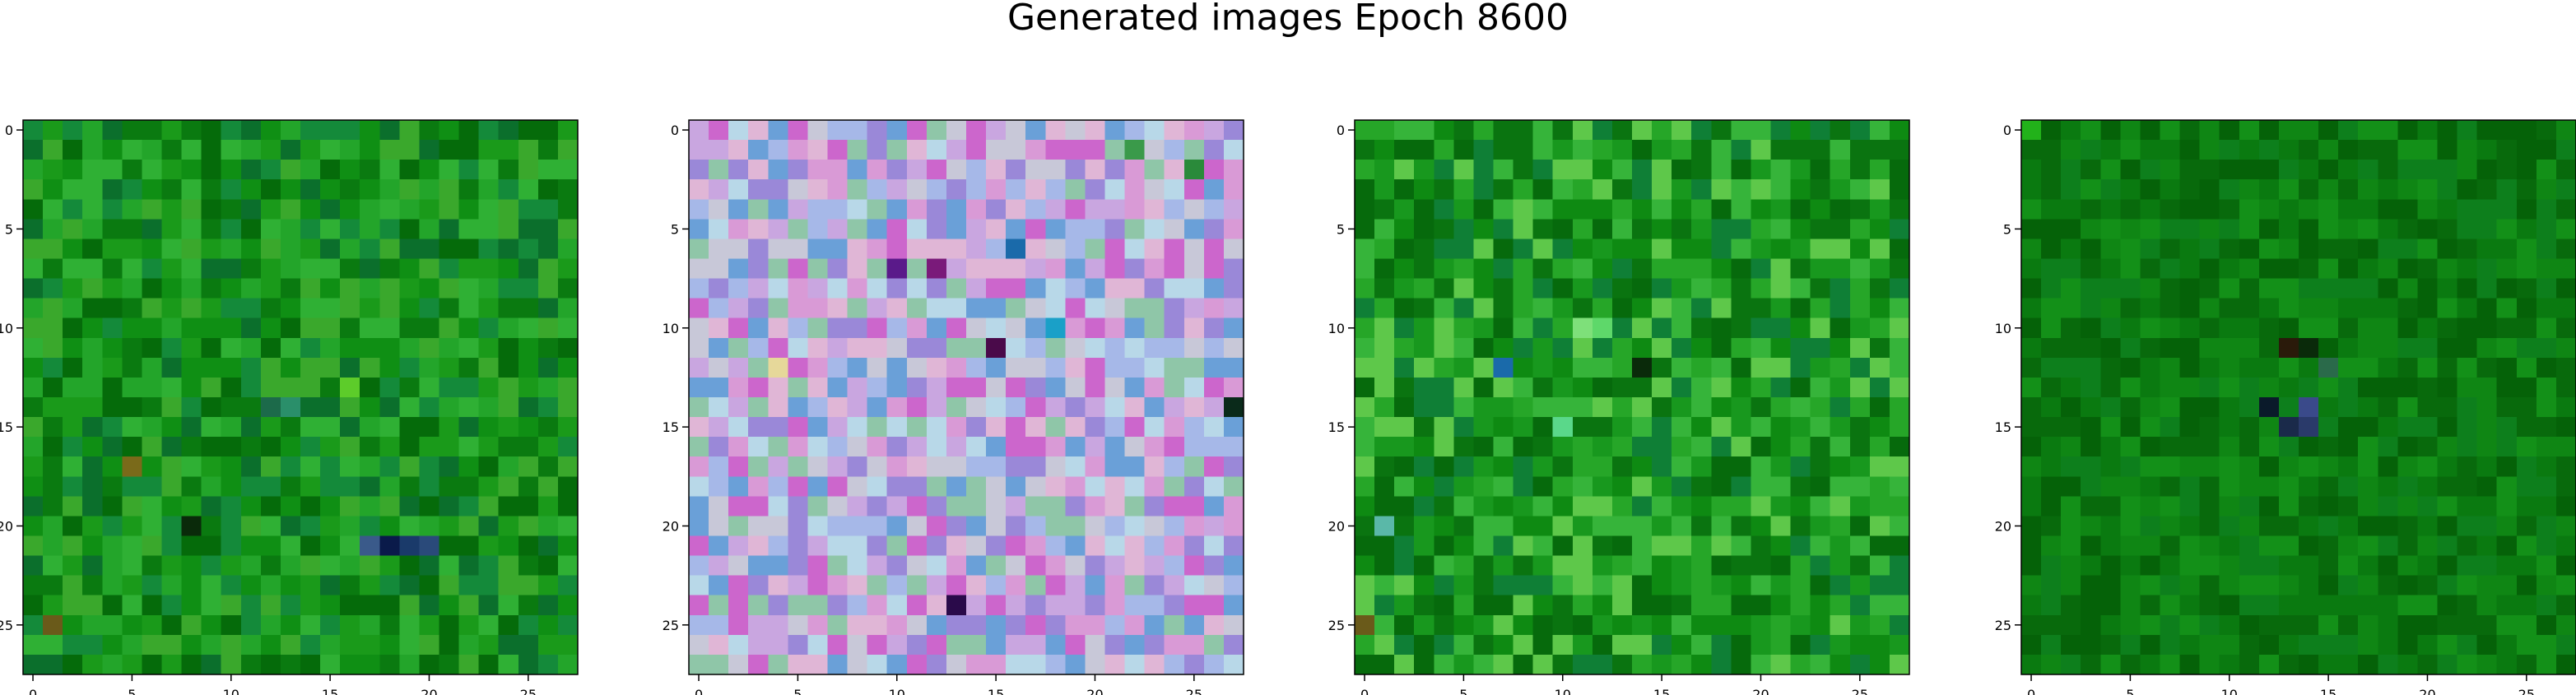 This screenshot has height=695, width=2576. What do you see at coordinates (6, 625) in the screenshot?
I see `y-tick-label: 25` at bounding box center [6, 625].